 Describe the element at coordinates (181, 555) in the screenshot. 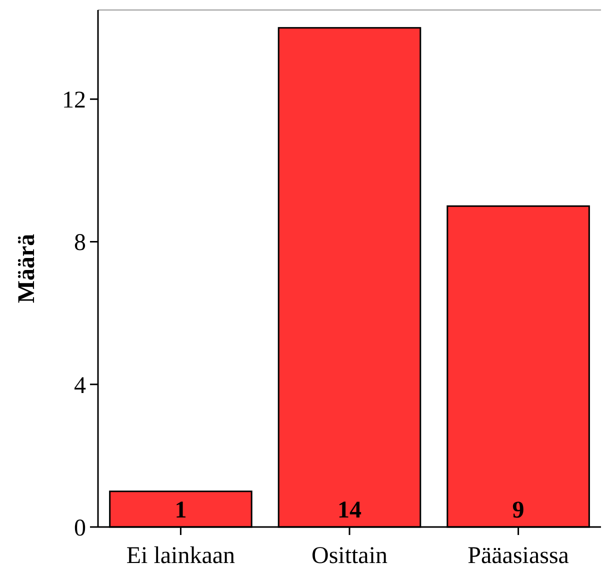

I see `x-tick-label: Ei lainkaan` at that location.